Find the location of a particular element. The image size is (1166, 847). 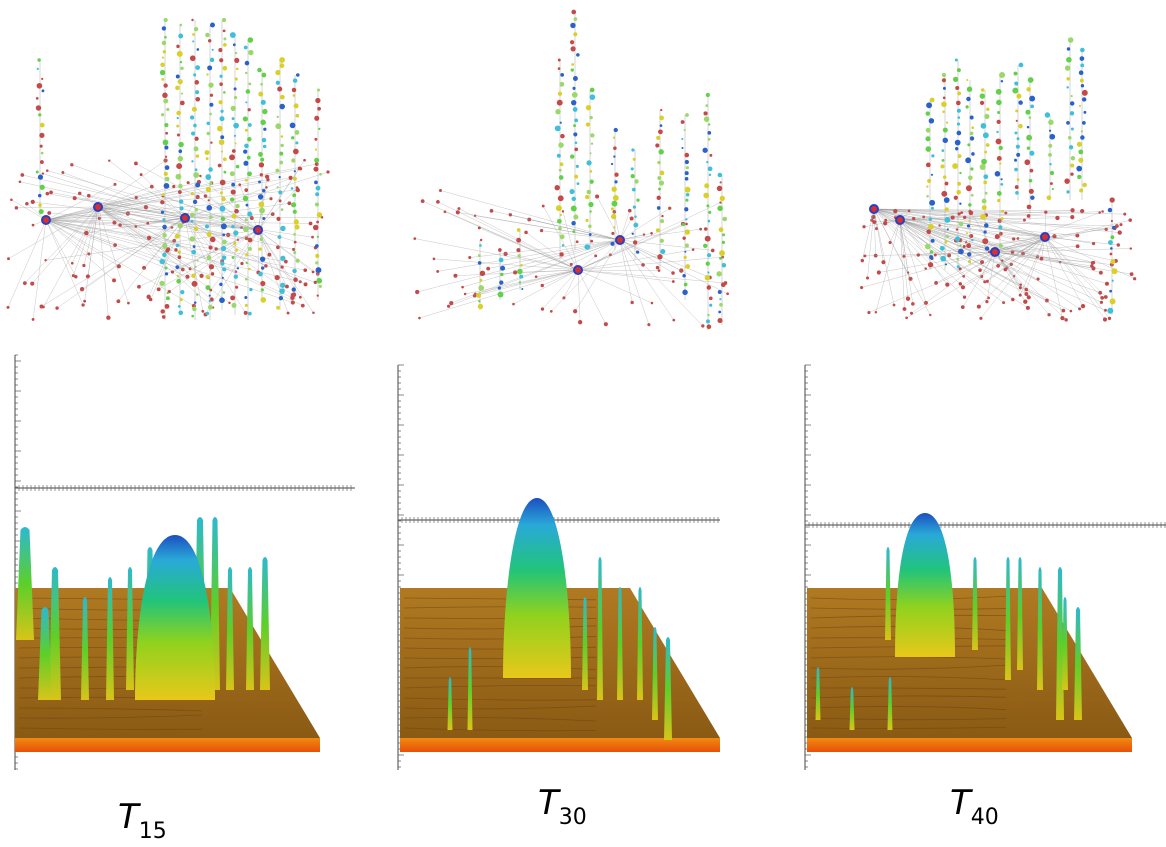

terrain-ridge is located at coordinates (500, 687).